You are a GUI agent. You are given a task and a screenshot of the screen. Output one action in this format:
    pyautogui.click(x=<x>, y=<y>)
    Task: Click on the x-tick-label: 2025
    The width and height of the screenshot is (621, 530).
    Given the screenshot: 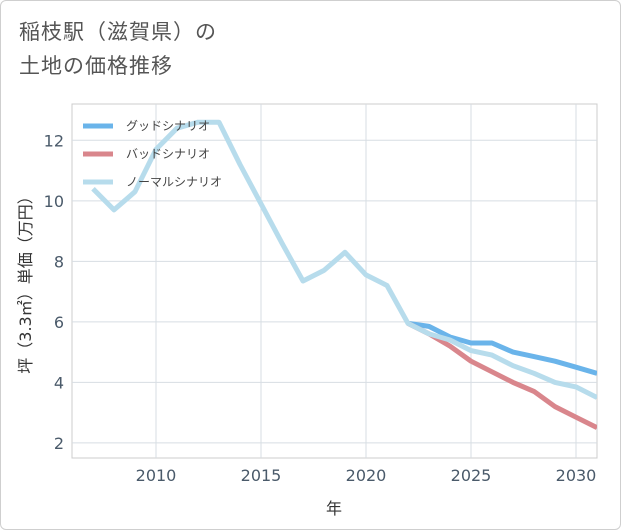 What is the action you would take?
    pyautogui.click(x=471, y=475)
    